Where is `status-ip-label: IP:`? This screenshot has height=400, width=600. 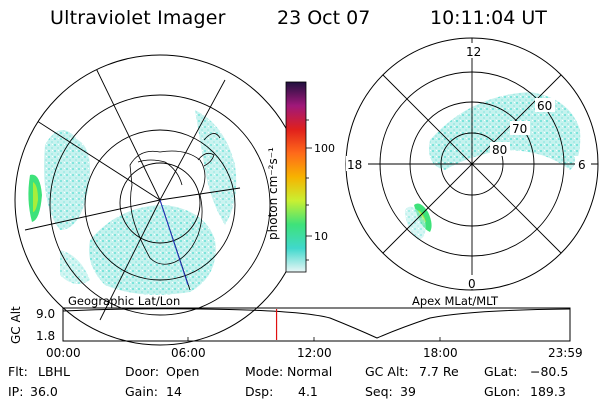 status-ip-label: IP: is located at coordinates (15, 391).